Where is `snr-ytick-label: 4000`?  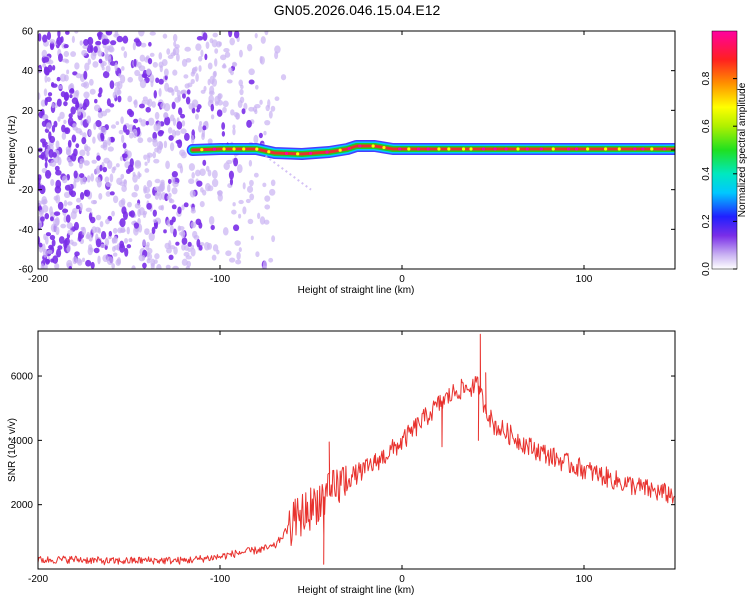 snr-ytick-label: 4000 is located at coordinates (22, 441).